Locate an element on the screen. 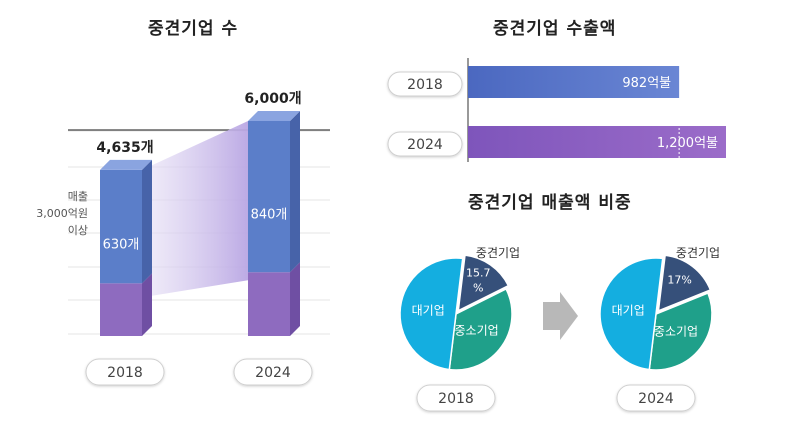 This screenshot has height=426, width=800. share-chart-title: 중견기업 매출액 비중 is located at coordinates (550, 203).